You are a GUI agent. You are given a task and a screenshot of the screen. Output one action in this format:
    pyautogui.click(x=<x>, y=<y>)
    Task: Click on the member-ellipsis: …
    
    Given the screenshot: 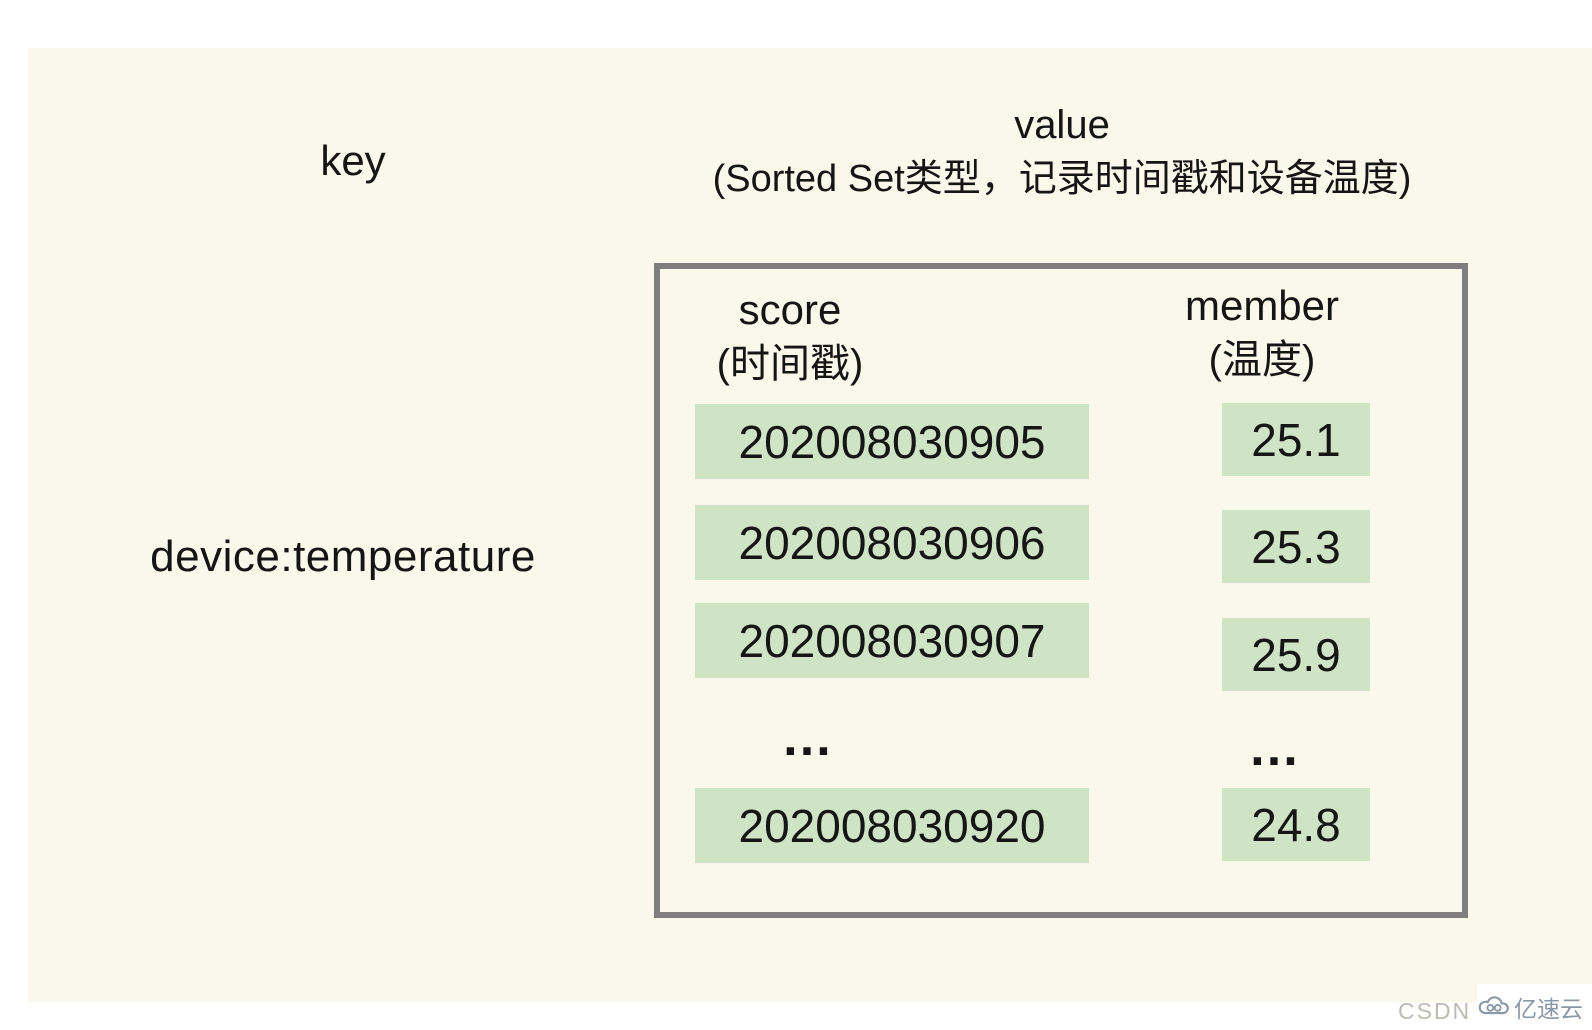 What is the action you would take?
    pyautogui.click(x=1277, y=748)
    